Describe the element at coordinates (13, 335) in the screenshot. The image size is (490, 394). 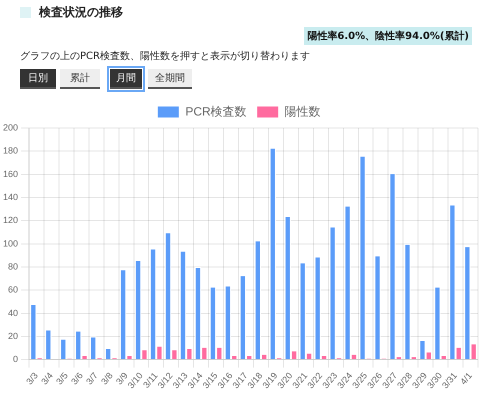
I see `y-tick-label: 20` at that location.